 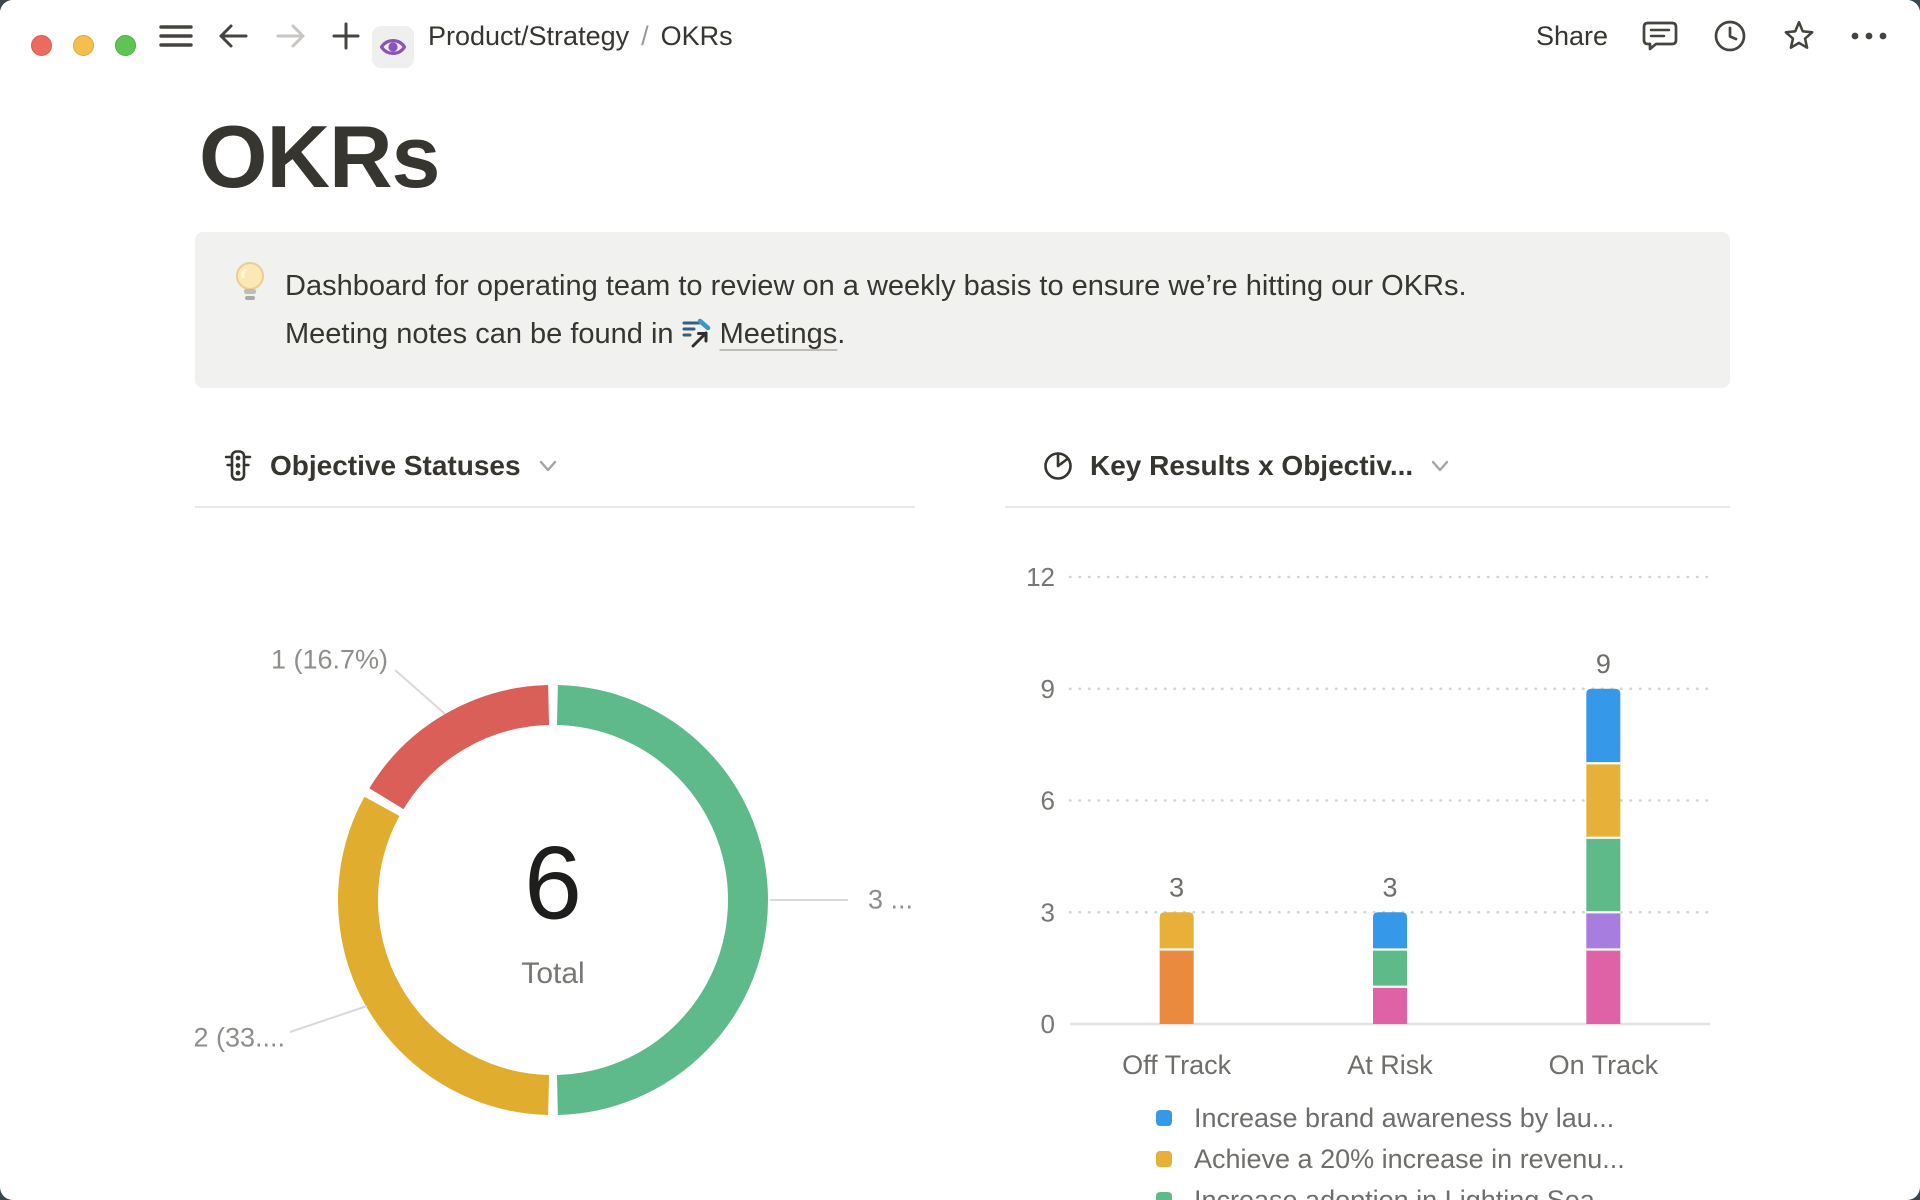 I want to click on meeting-notes-page-icon, so click(x=696, y=332).